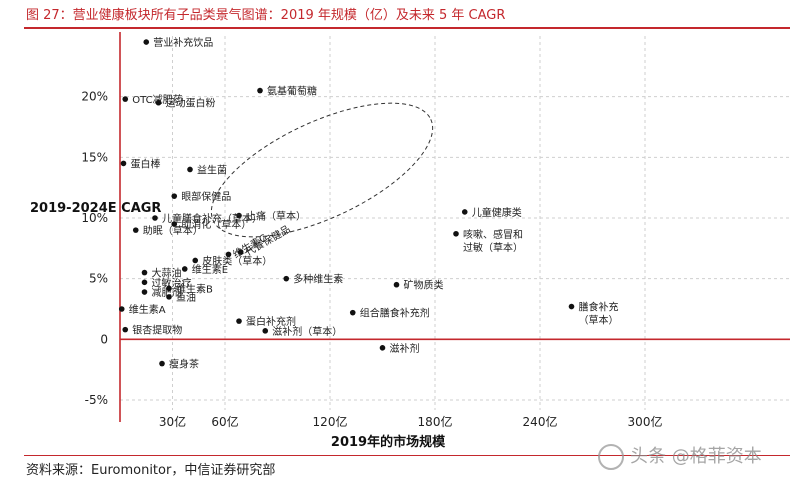  What do you see at coordinates (94, 218) in the screenshot?
I see `y-tick-label: 10%` at bounding box center [94, 218].